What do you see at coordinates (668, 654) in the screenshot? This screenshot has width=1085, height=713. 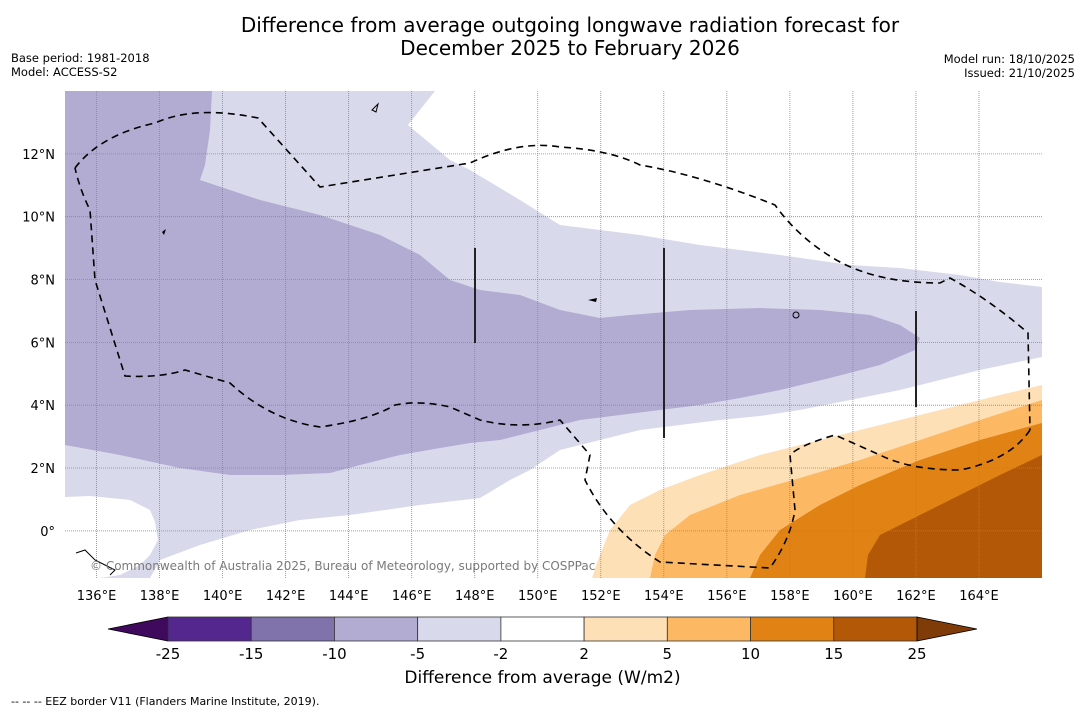 I see `colorbar-tick-label: 5` at bounding box center [668, 654].